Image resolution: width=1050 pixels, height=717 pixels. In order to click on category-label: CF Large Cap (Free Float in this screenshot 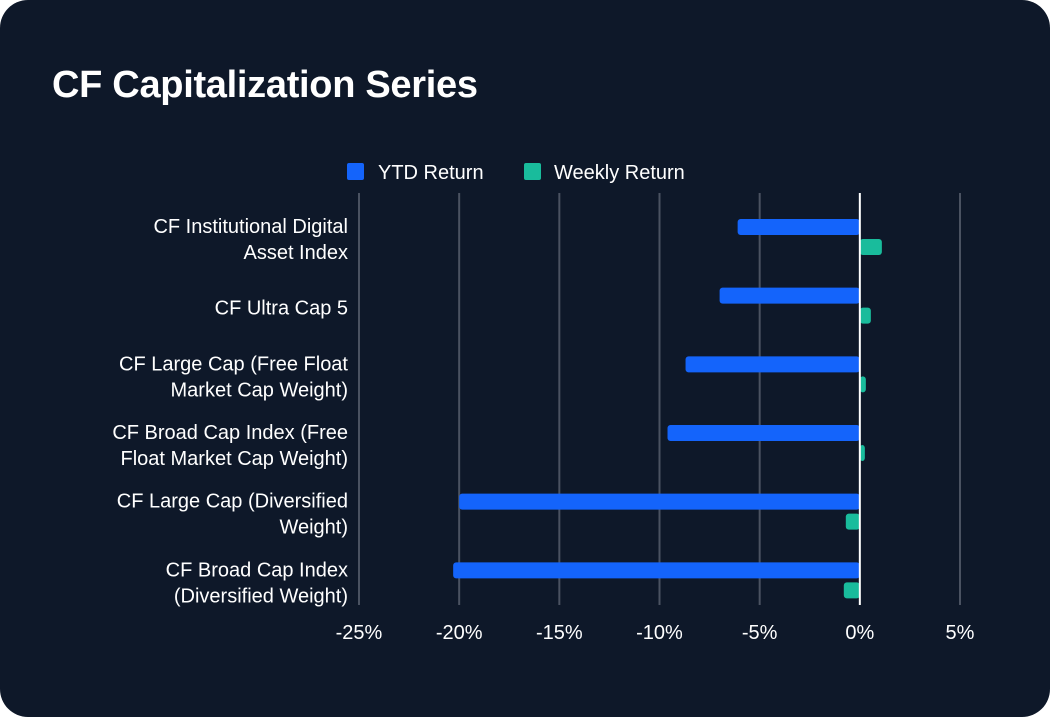, I will do `click(233, 364)`.